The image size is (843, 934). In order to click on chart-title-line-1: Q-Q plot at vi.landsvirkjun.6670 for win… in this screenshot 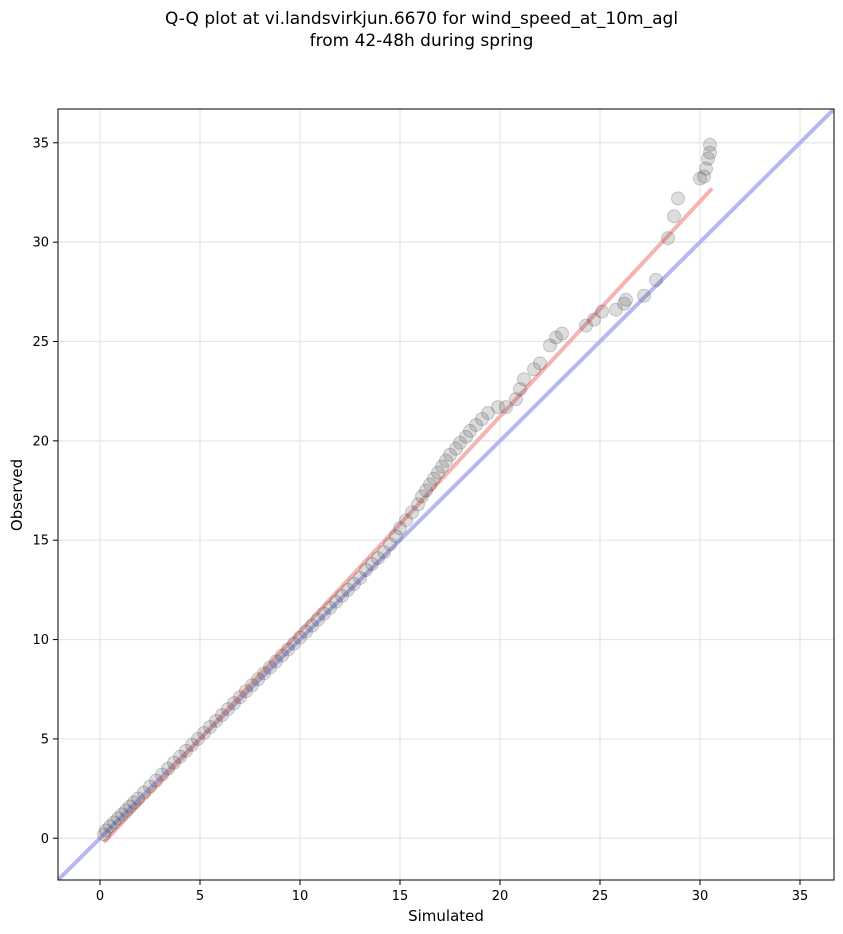, I will do `click(421, 19)`.